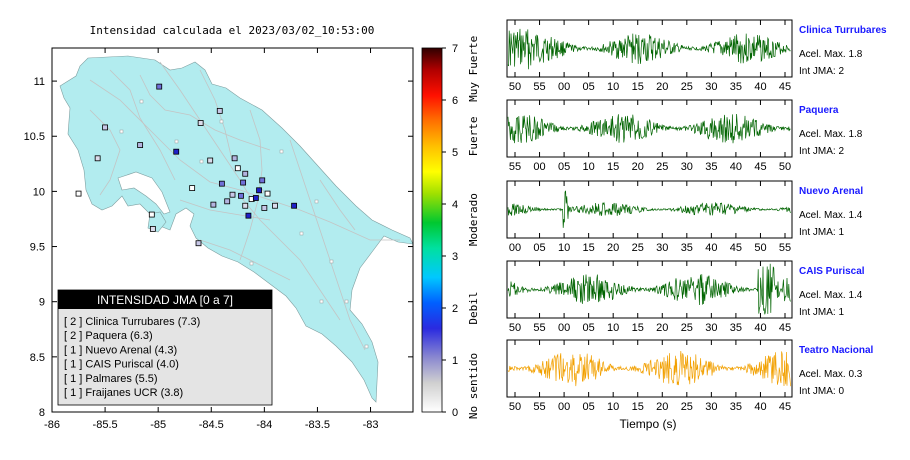 This screenshot has width=910, height=460. I want to click on legend-row: [ 1 ] Fraijanes UCR (3.8), so click(123, 393).